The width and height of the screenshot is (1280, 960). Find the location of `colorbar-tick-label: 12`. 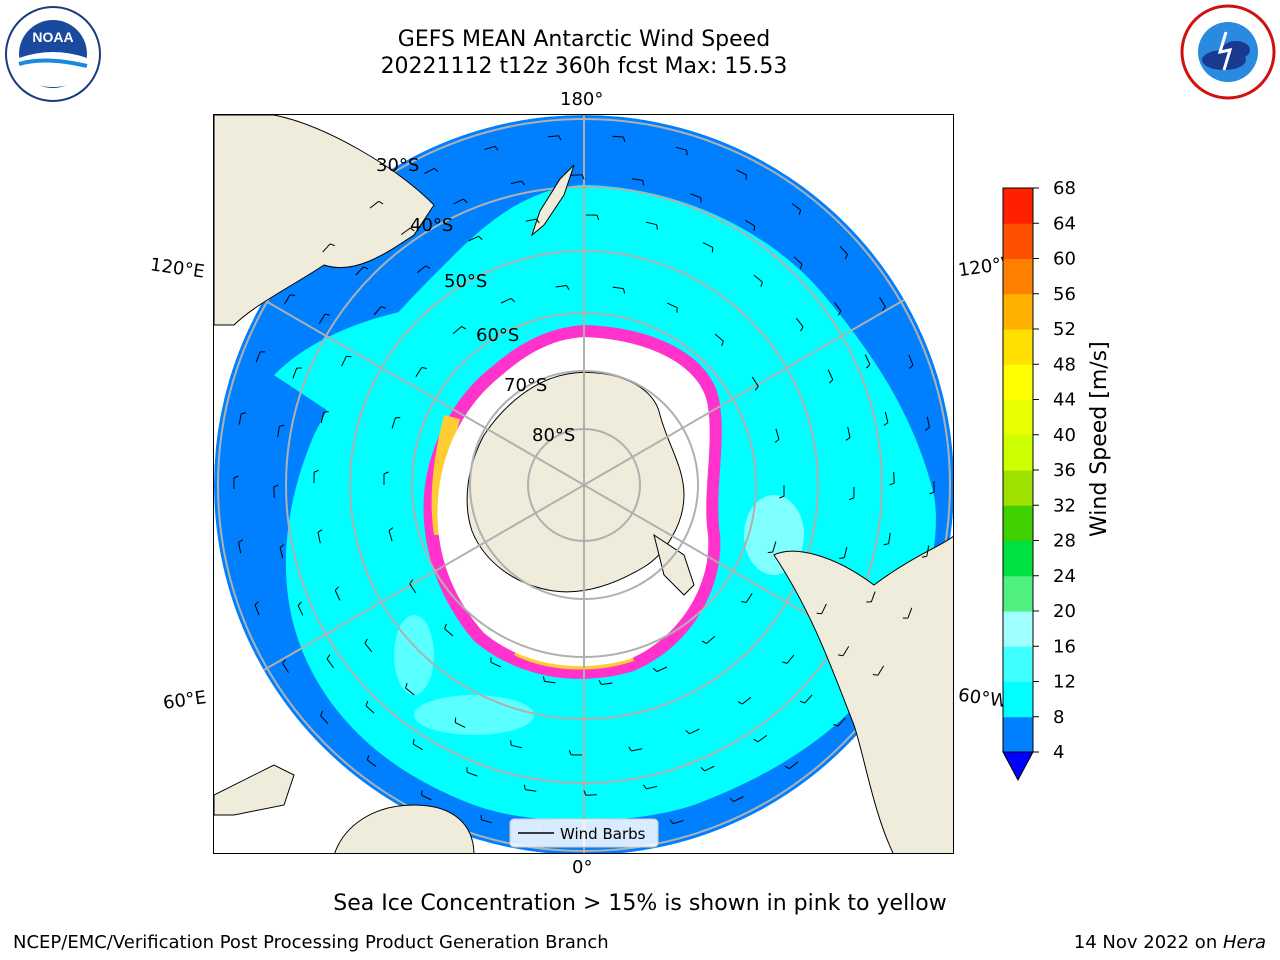

colorbar-tick-label: 12 is located at coordinates (1064, 682).